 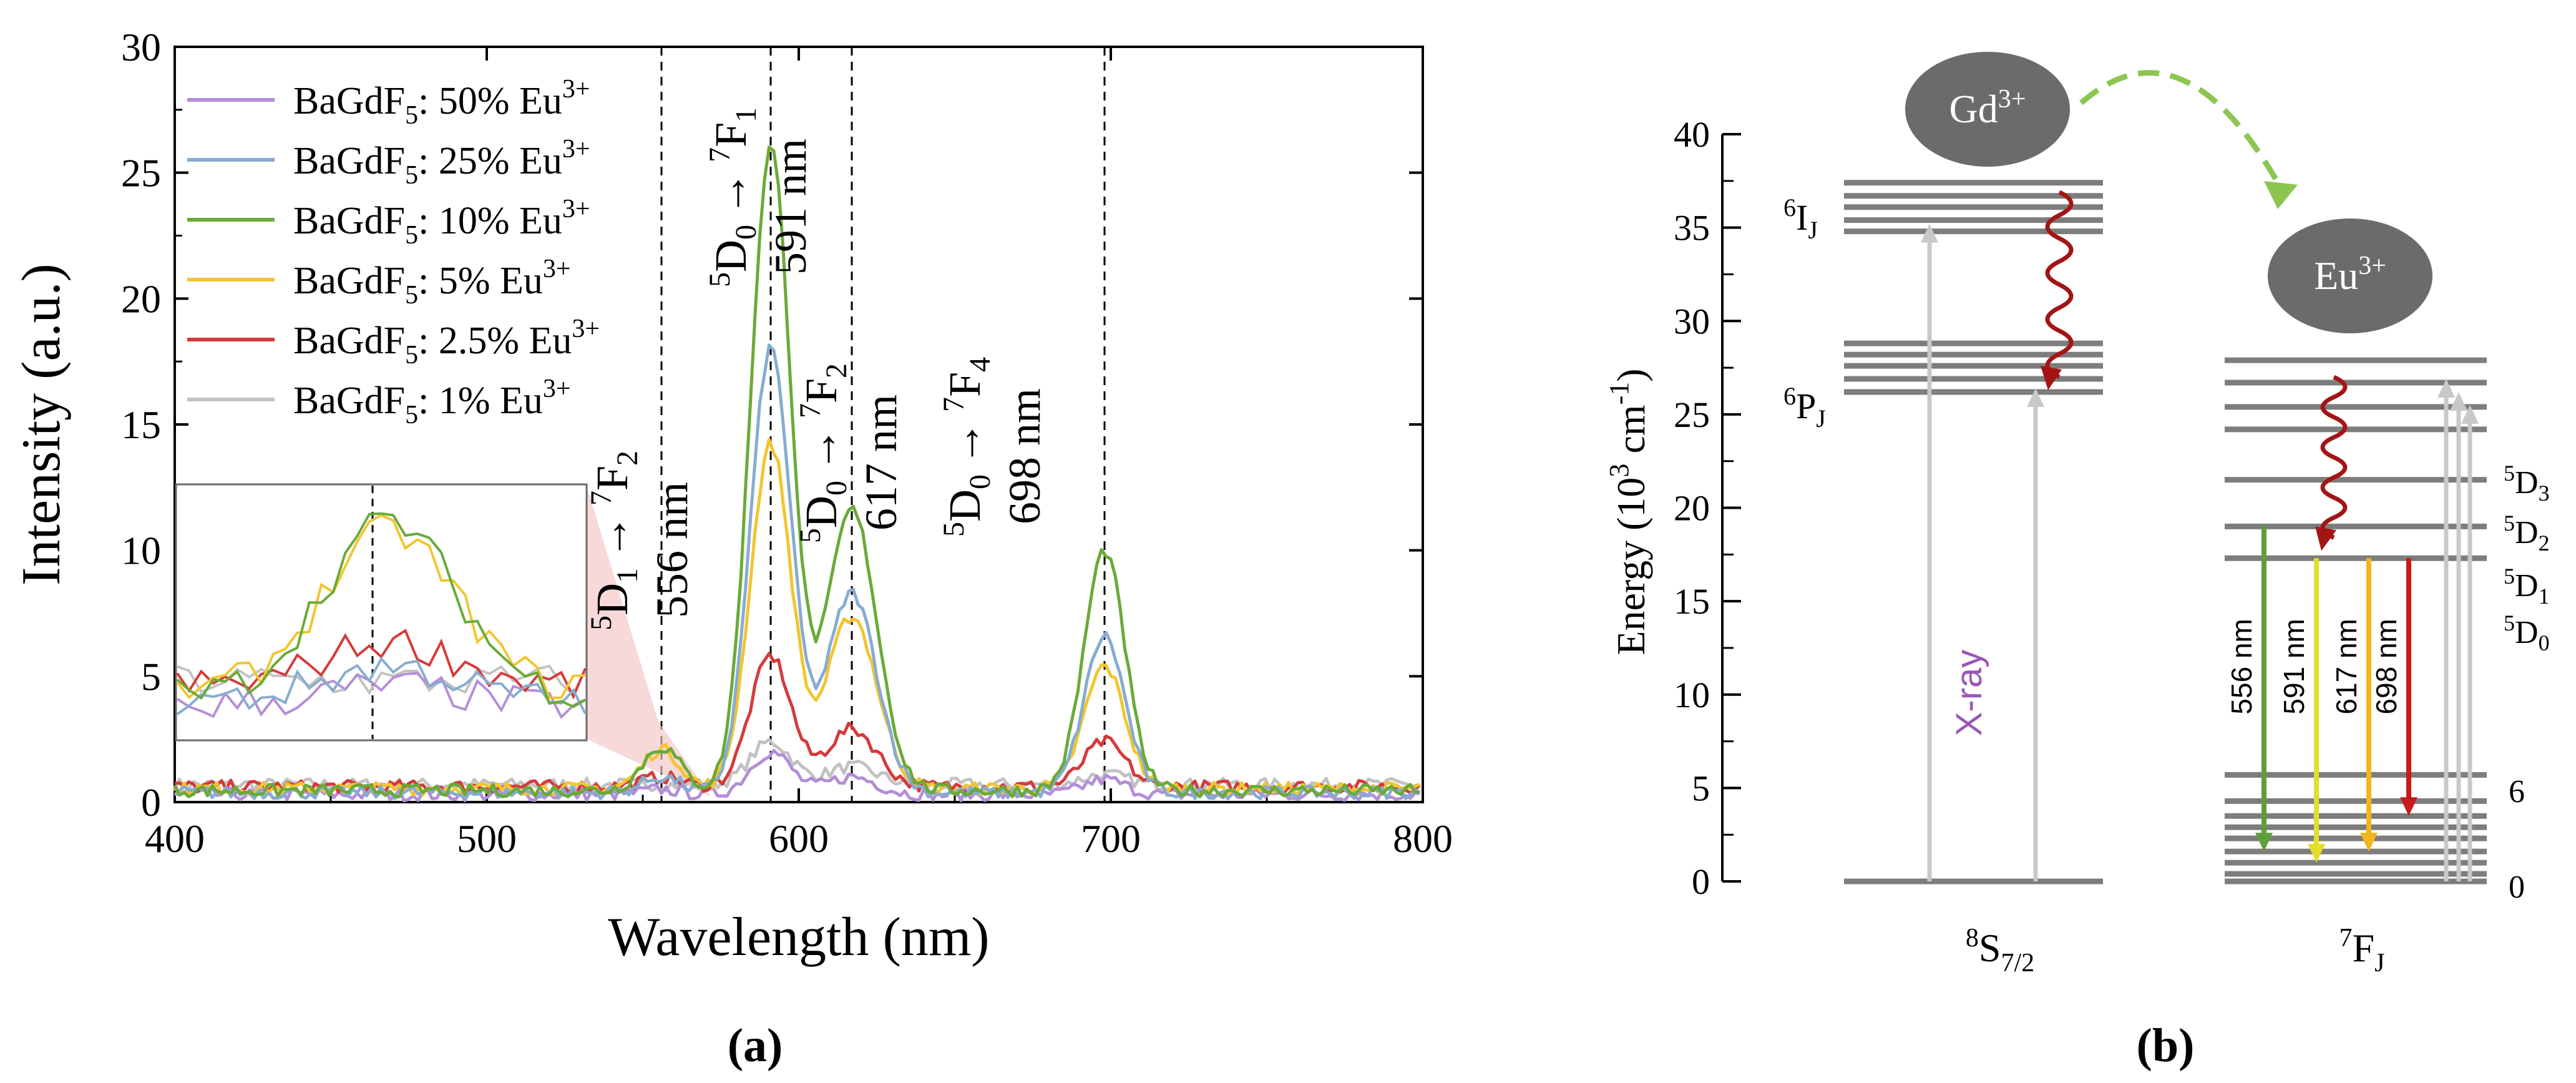 I want to click on emission-label-3: 698 nm, so click(x=2386, y=666).